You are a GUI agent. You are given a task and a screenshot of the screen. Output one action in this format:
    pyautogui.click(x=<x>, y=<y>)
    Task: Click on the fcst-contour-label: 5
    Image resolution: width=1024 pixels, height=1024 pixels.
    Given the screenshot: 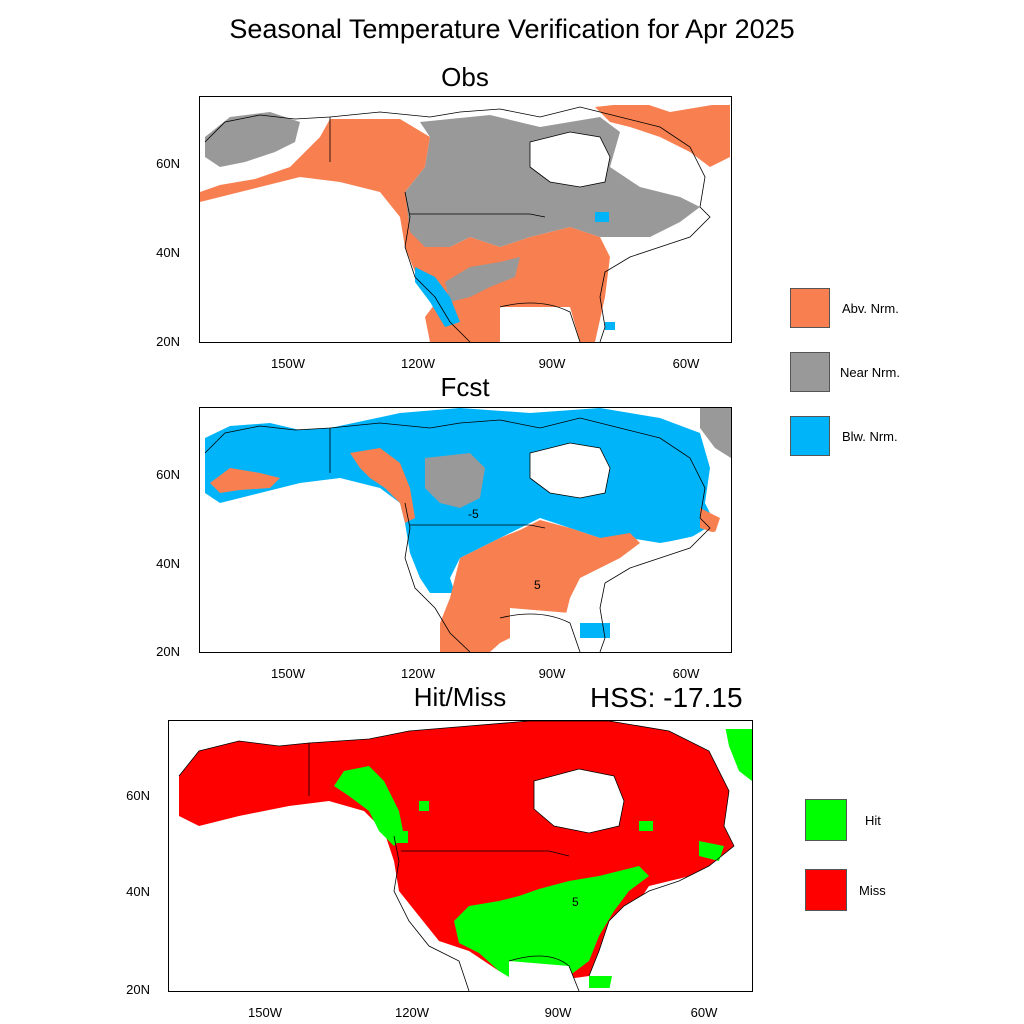 What is the action you would take?
    pyautogui.click(x=537, y=585)
    